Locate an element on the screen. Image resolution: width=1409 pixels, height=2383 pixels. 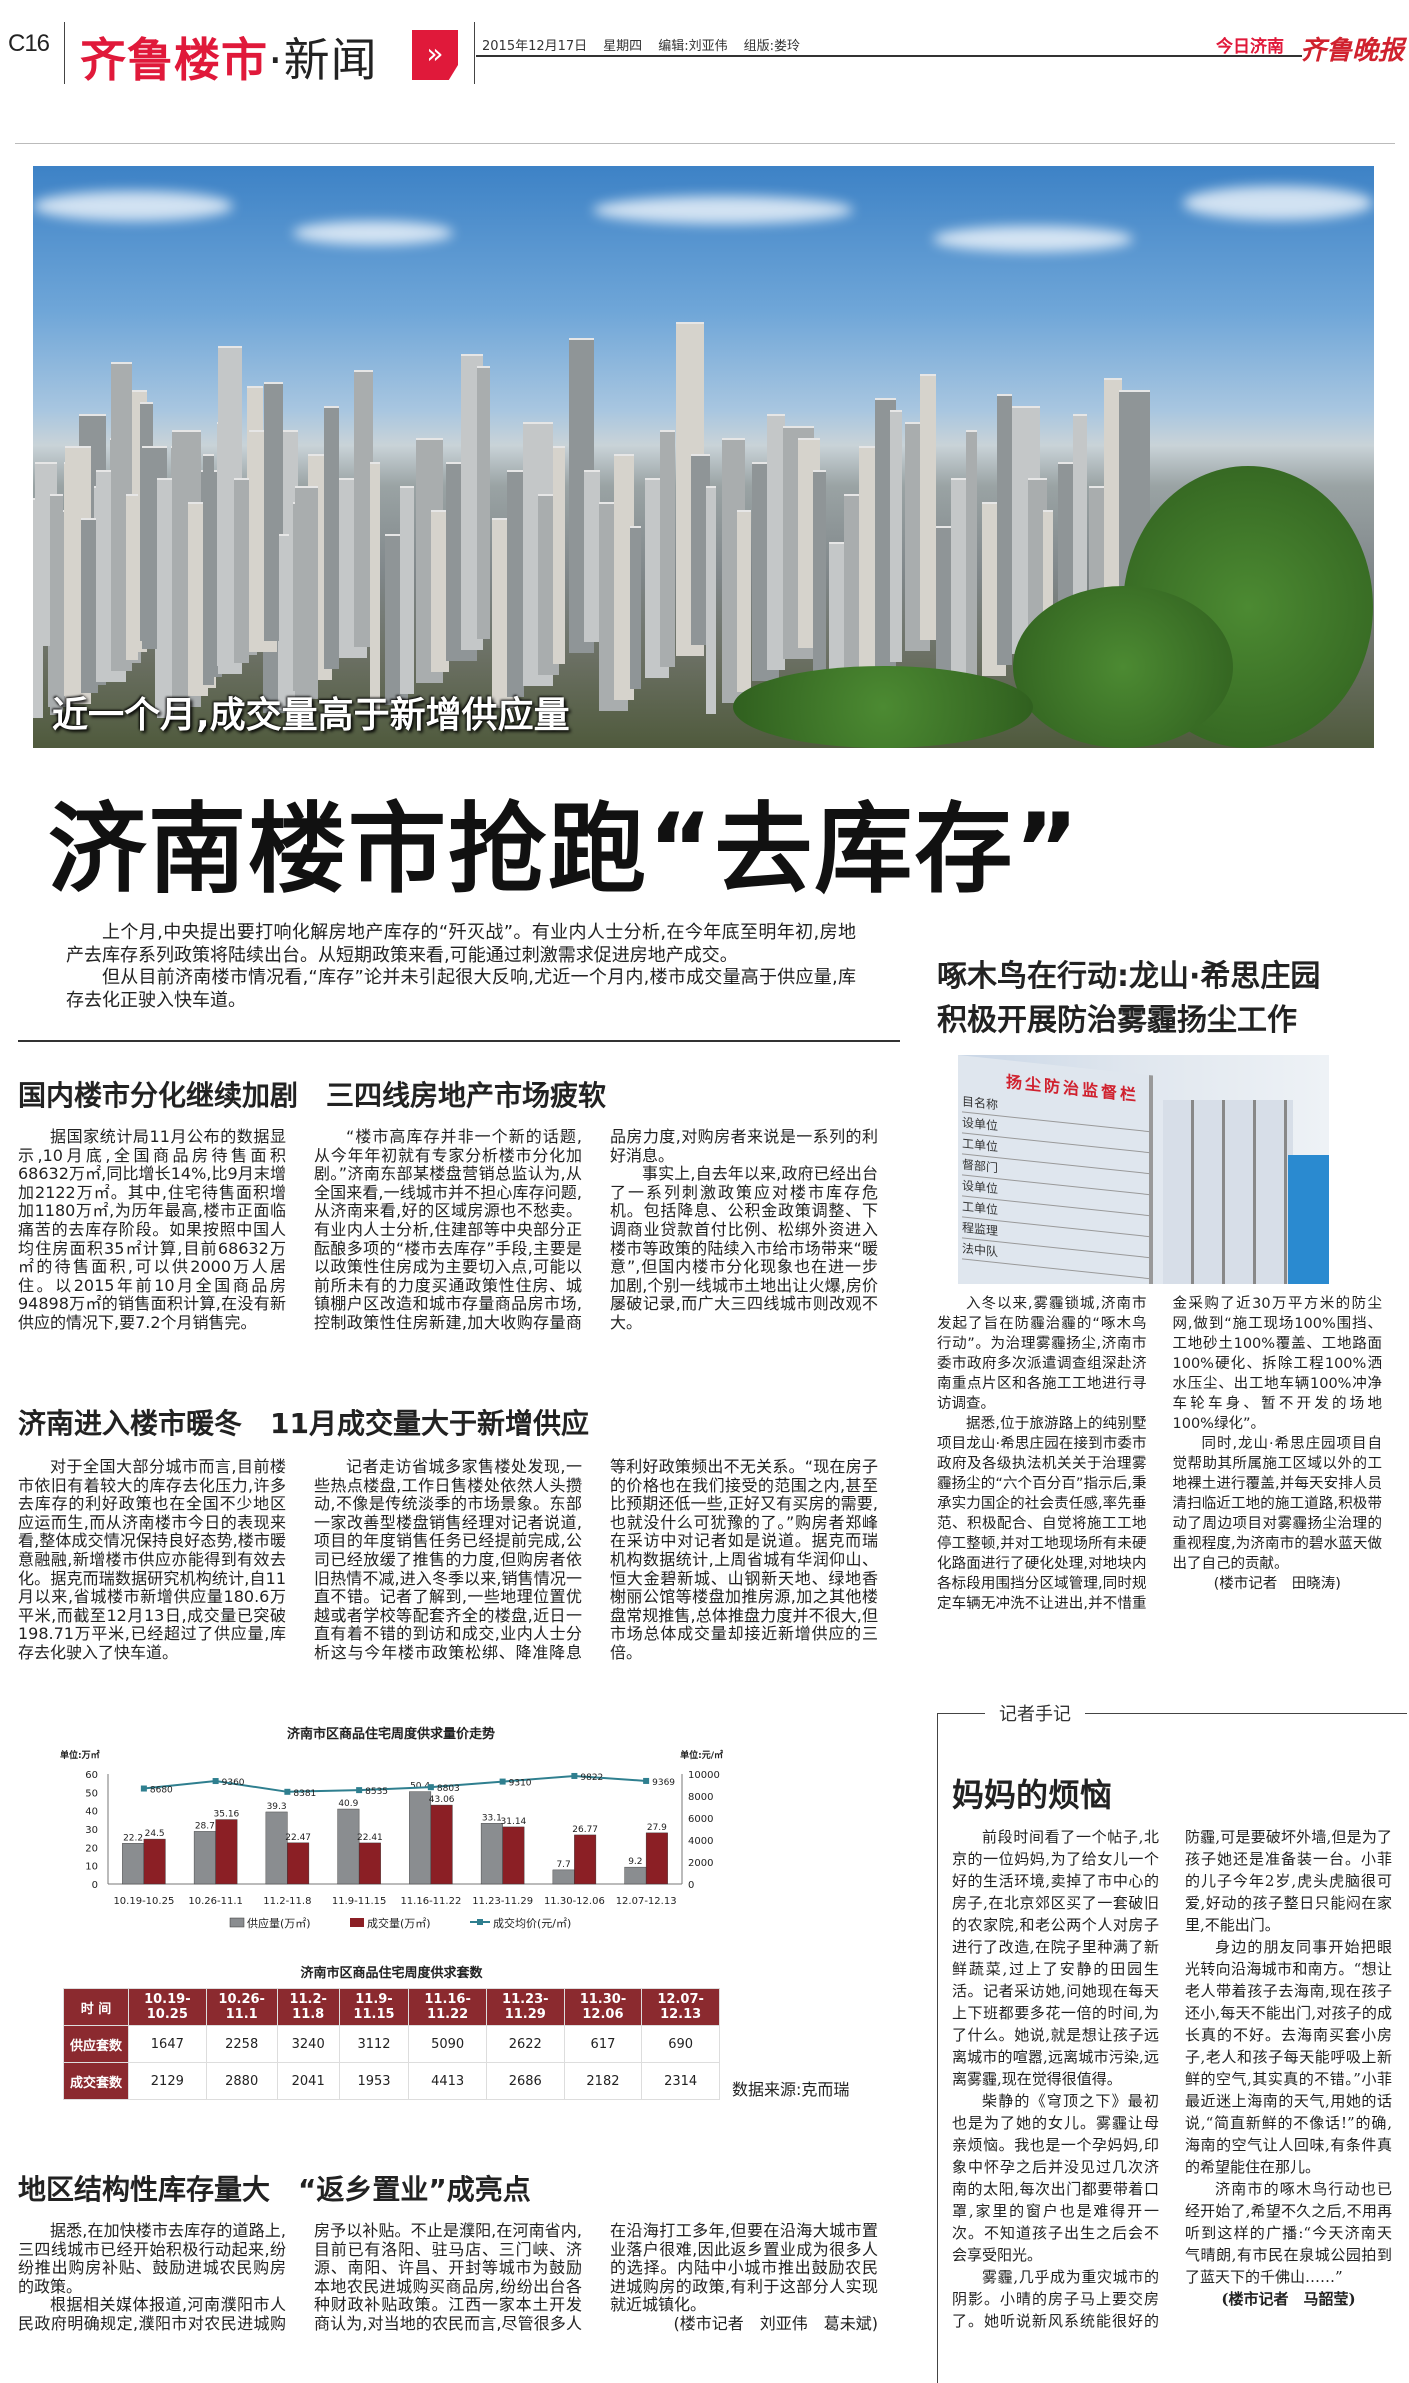
y2-tick-label: 6000 is located at coordinates (700, 1819).